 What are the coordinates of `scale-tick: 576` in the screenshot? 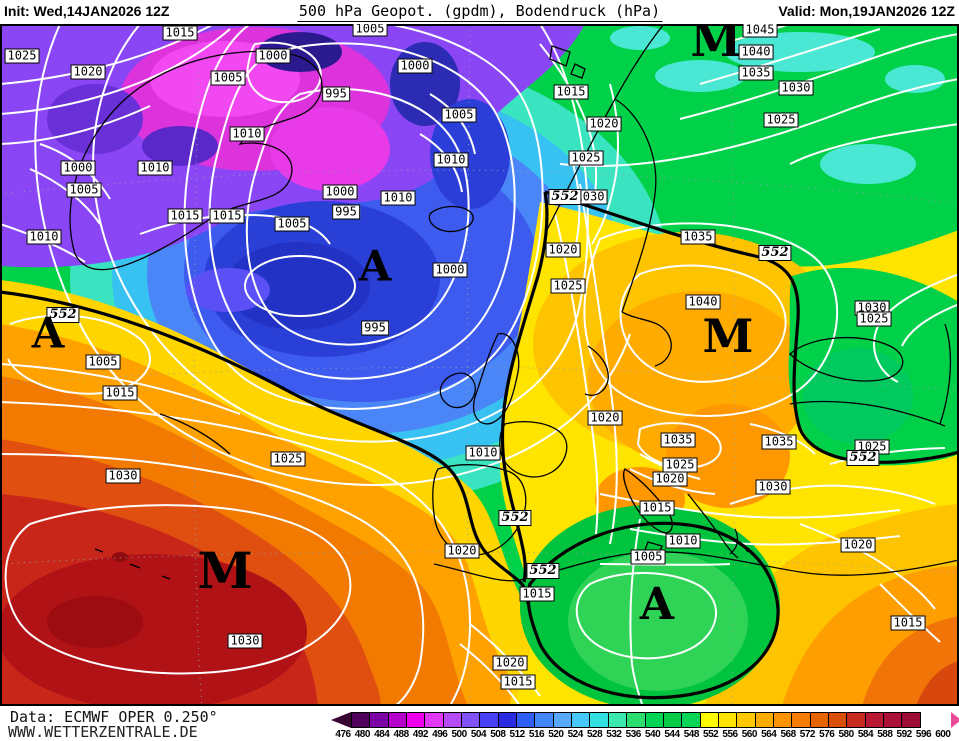 It's located at (827, 734).